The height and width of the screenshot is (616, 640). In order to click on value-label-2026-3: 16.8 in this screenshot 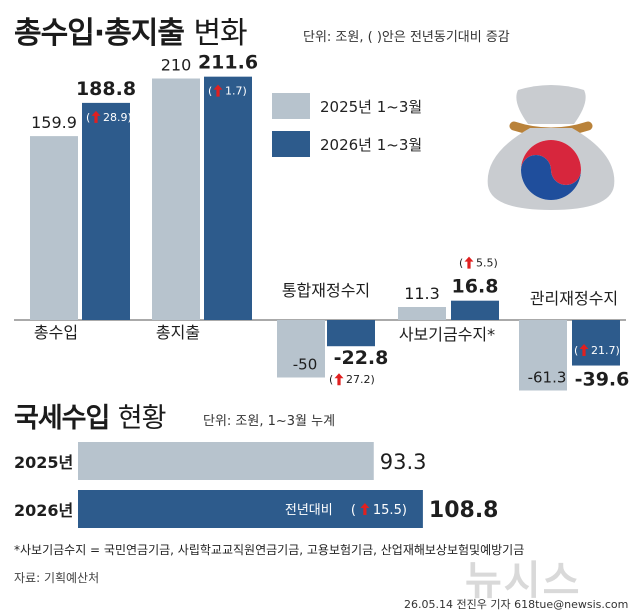, I will do `click(475, 287)`.